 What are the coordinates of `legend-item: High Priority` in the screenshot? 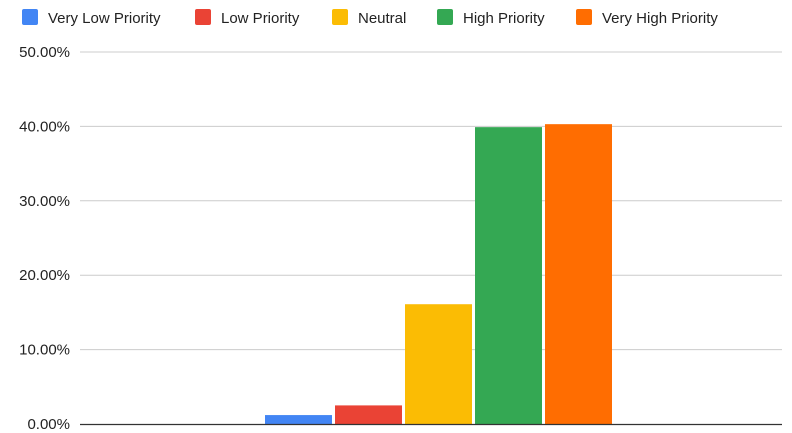 It's located at (491, 18).